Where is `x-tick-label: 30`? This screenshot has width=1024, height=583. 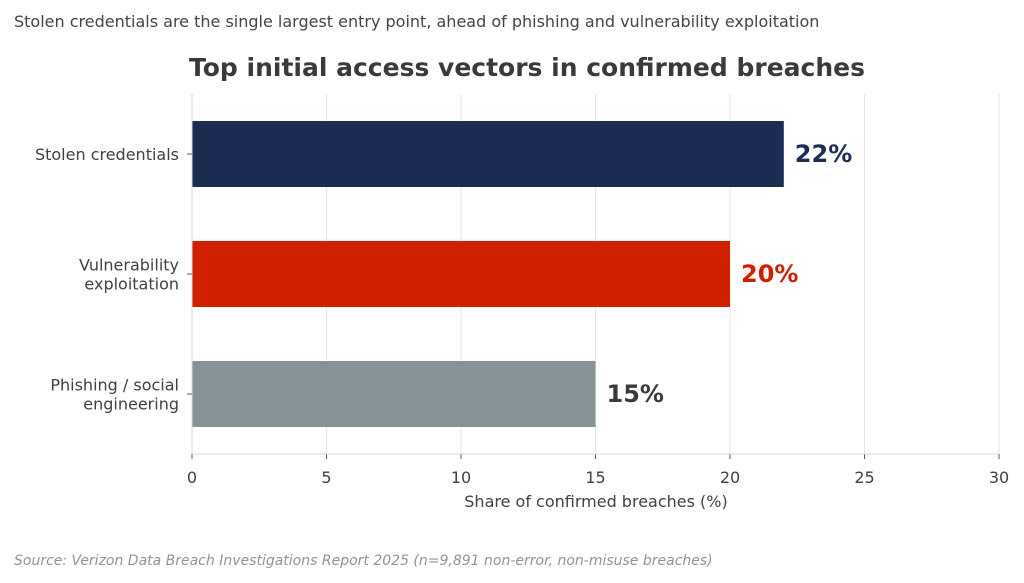 x-tick-label: 30 is located at coordinates (999, 477).